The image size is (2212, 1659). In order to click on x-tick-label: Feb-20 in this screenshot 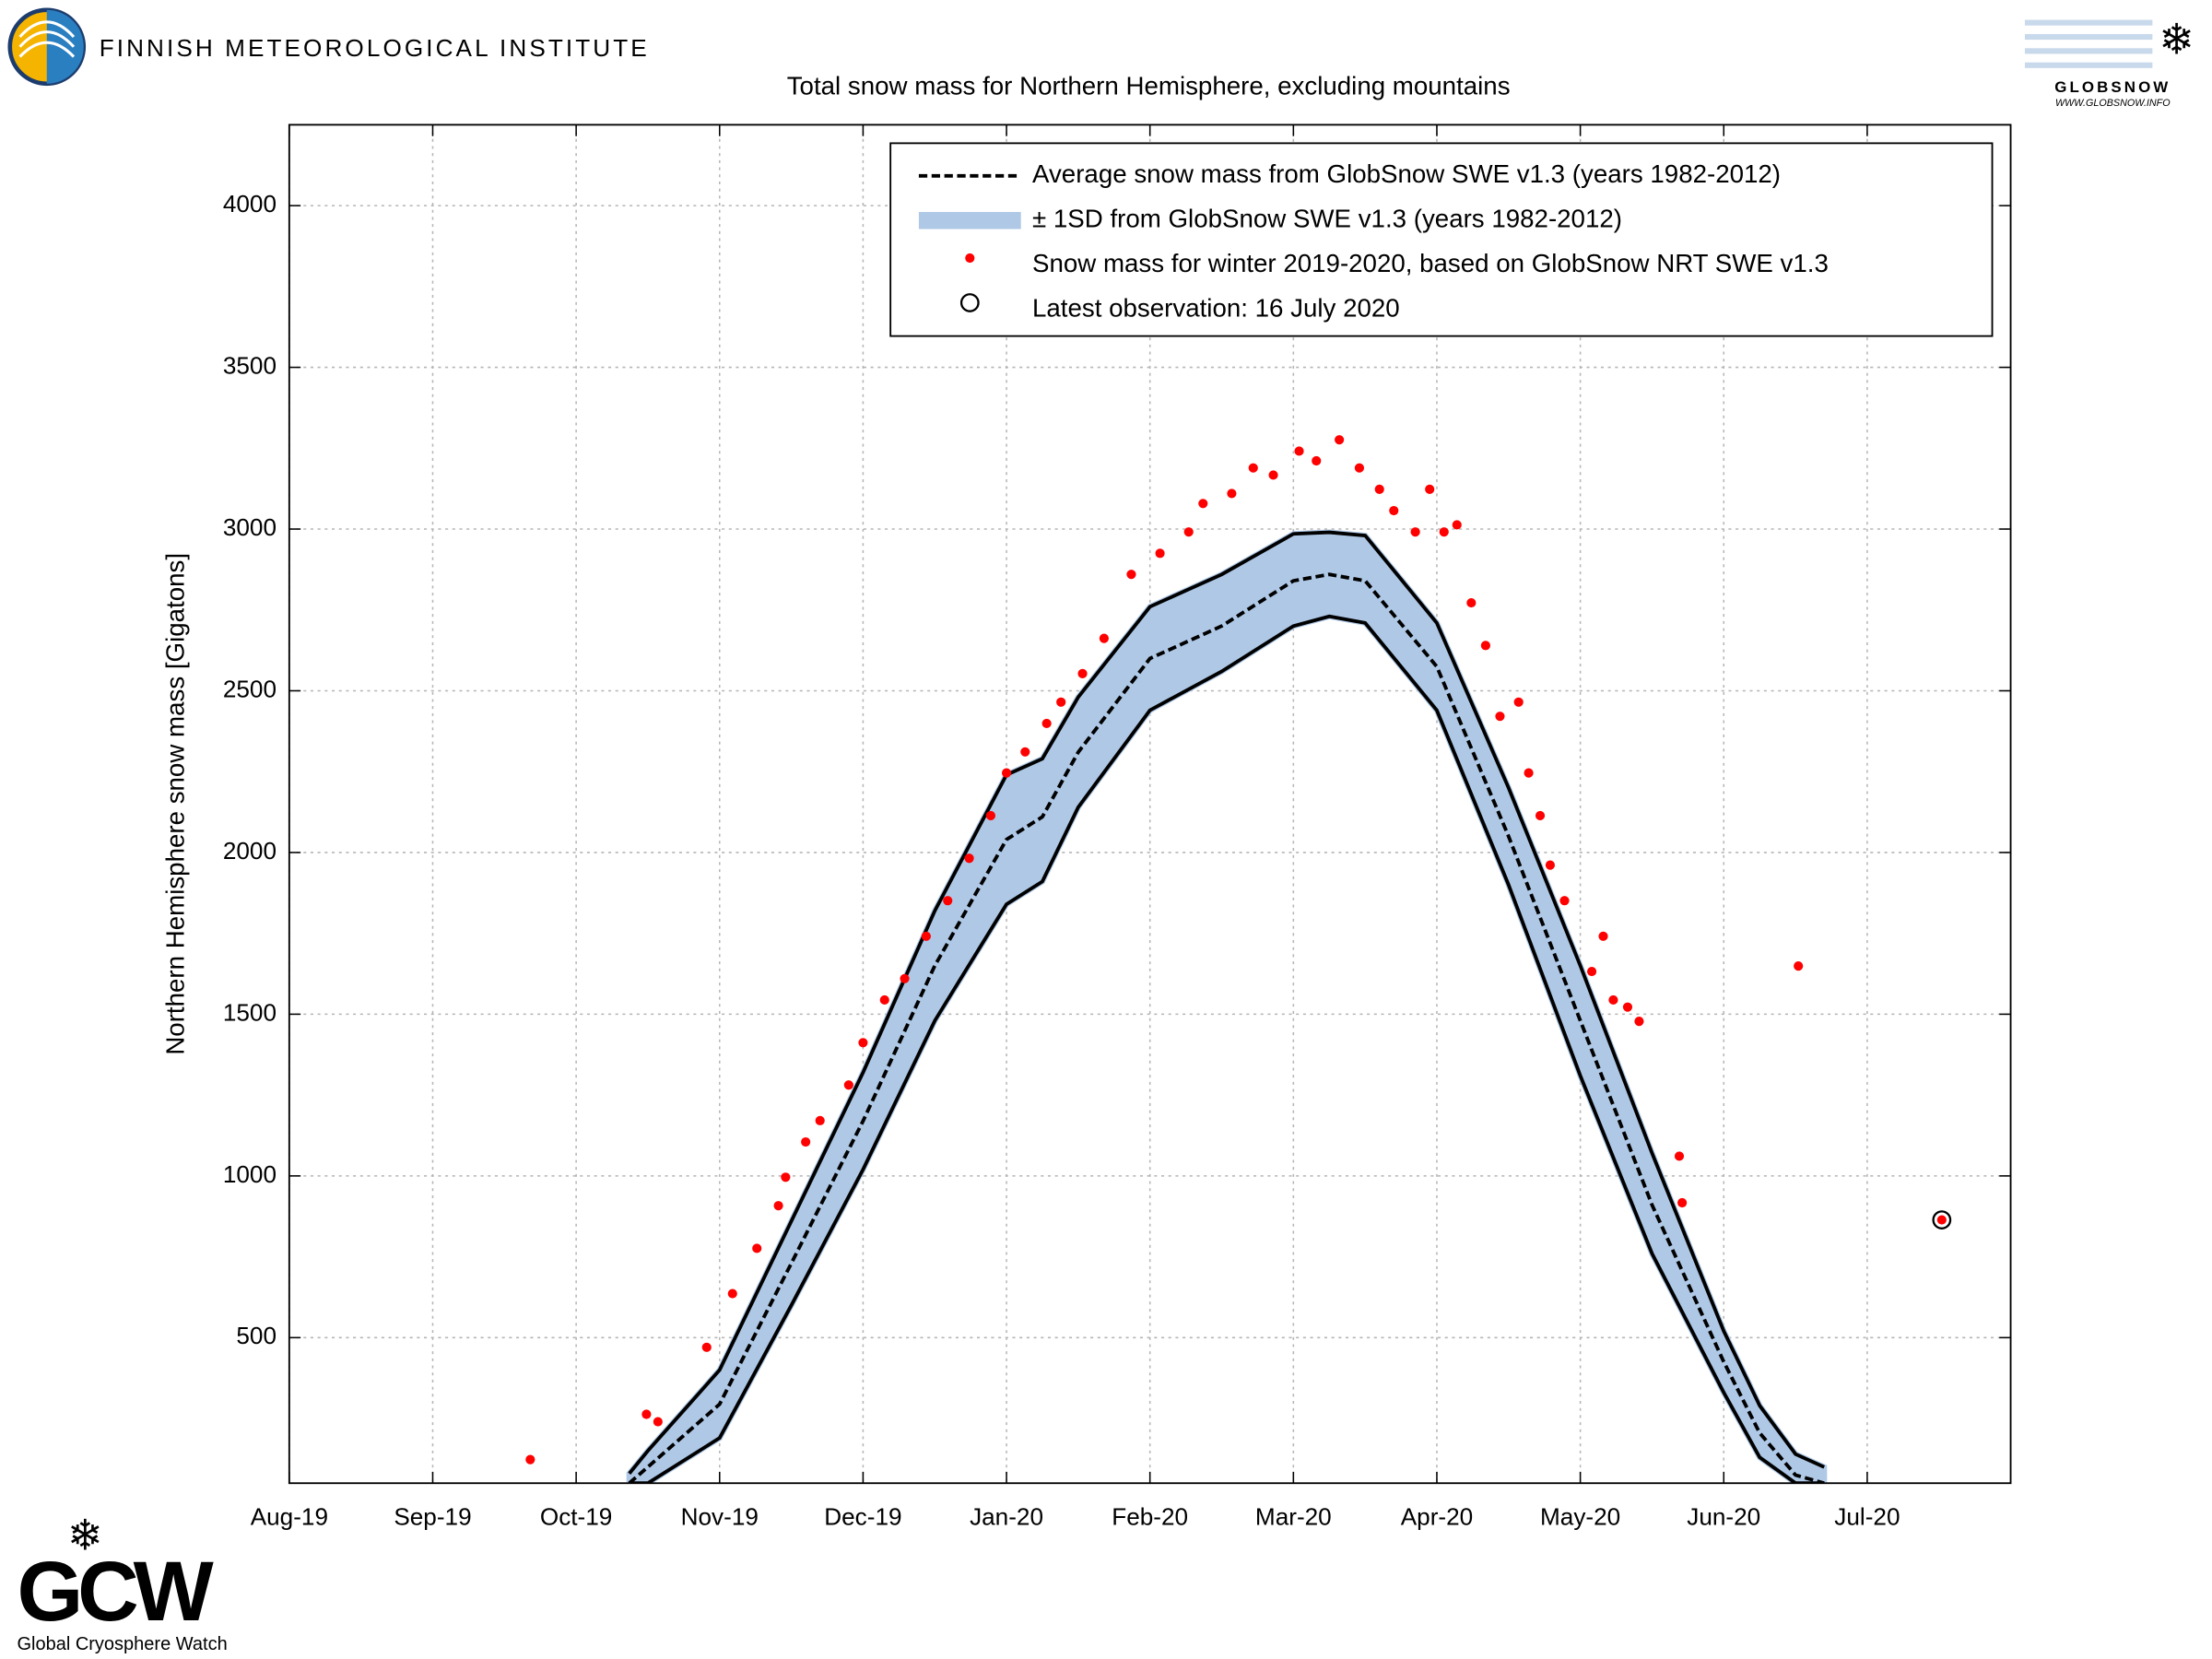, I will do `click(1150, 1517)`.